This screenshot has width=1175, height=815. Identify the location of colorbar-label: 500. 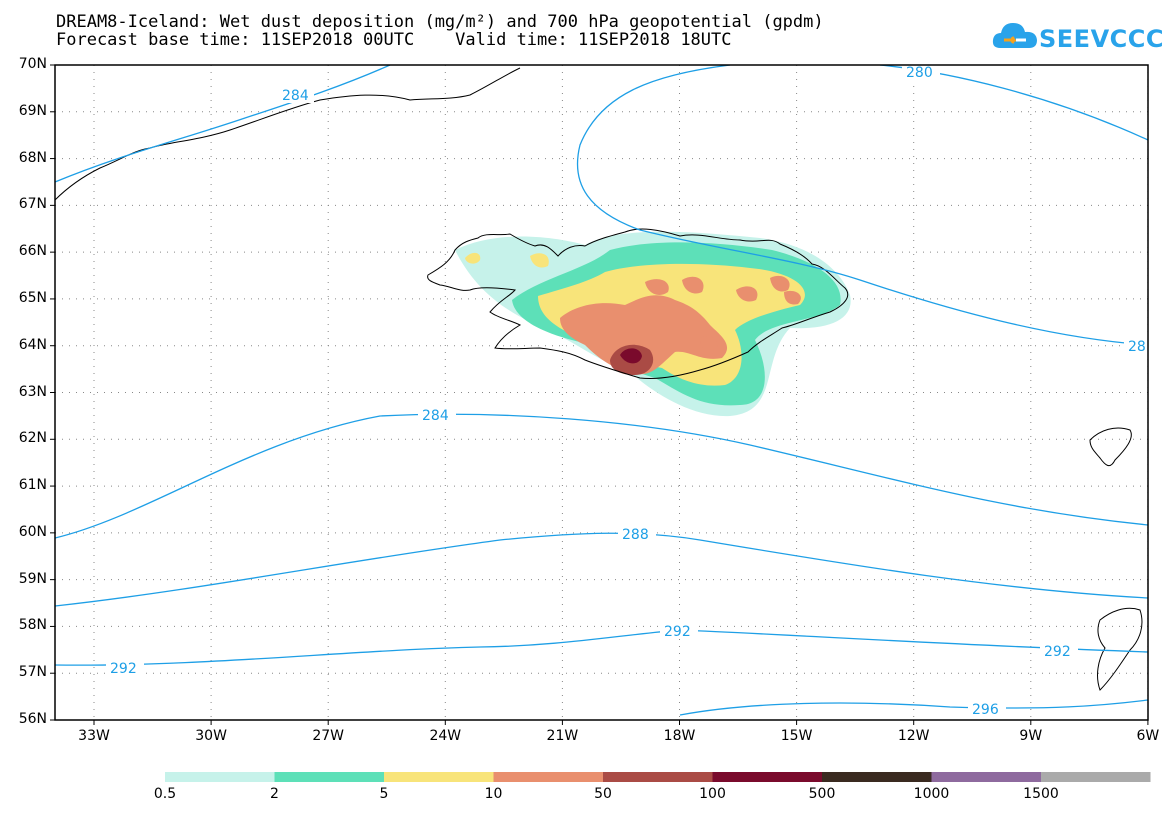
(822, 794).